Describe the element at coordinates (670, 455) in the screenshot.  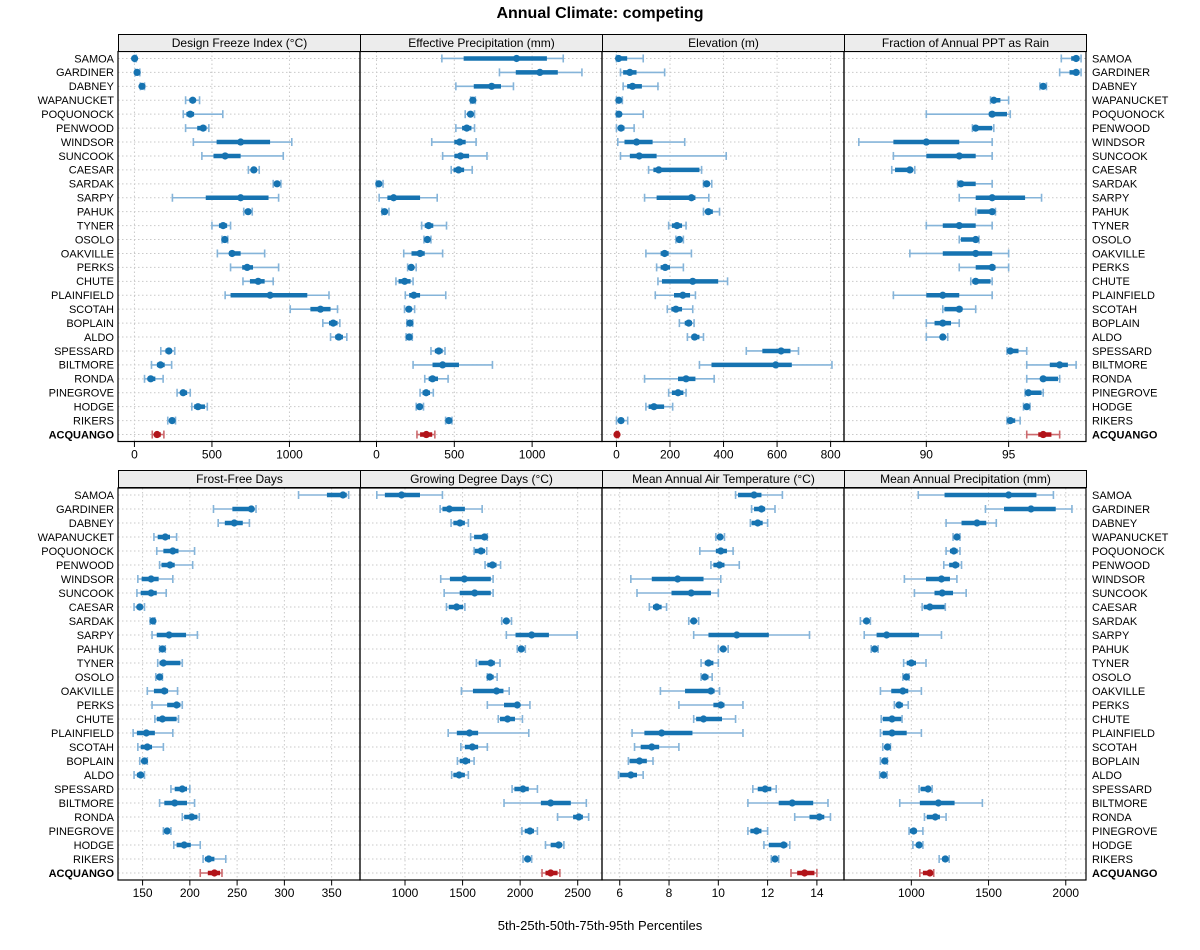
I see `axis-tick-label: 200` at that location.